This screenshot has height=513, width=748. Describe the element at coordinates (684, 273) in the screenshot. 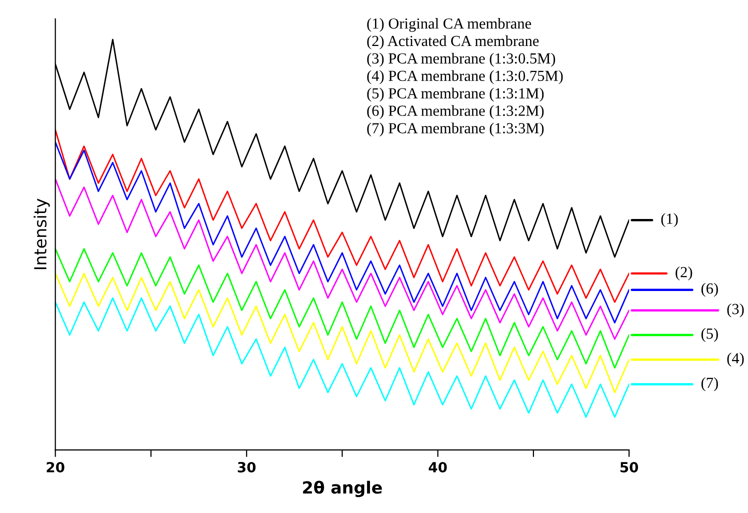

I see `legend-label: (2)` at that location.